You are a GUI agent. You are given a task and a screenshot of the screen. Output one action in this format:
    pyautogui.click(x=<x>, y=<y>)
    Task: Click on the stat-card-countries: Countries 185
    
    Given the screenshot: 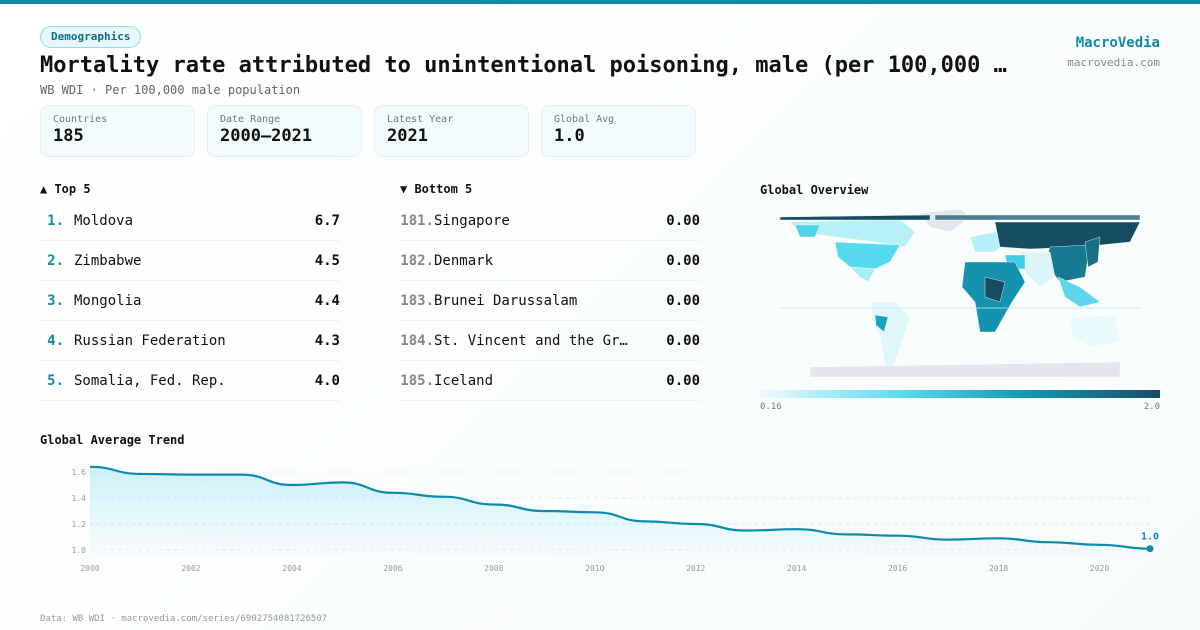 What is the action you would take?
    pyautogui.click(x=117, y=131)
    